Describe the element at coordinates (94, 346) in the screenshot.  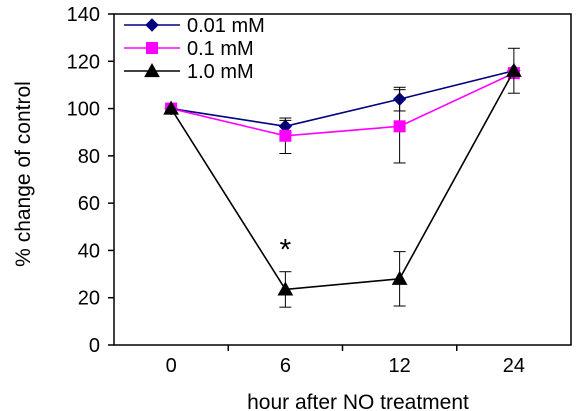
I see `y-tick-label: 0` at that location.